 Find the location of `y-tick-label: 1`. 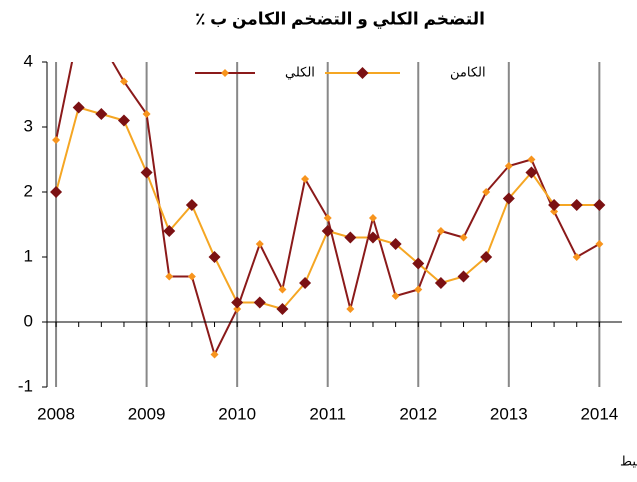

y-tick-label: 1 is located at coordinates (28, 255).